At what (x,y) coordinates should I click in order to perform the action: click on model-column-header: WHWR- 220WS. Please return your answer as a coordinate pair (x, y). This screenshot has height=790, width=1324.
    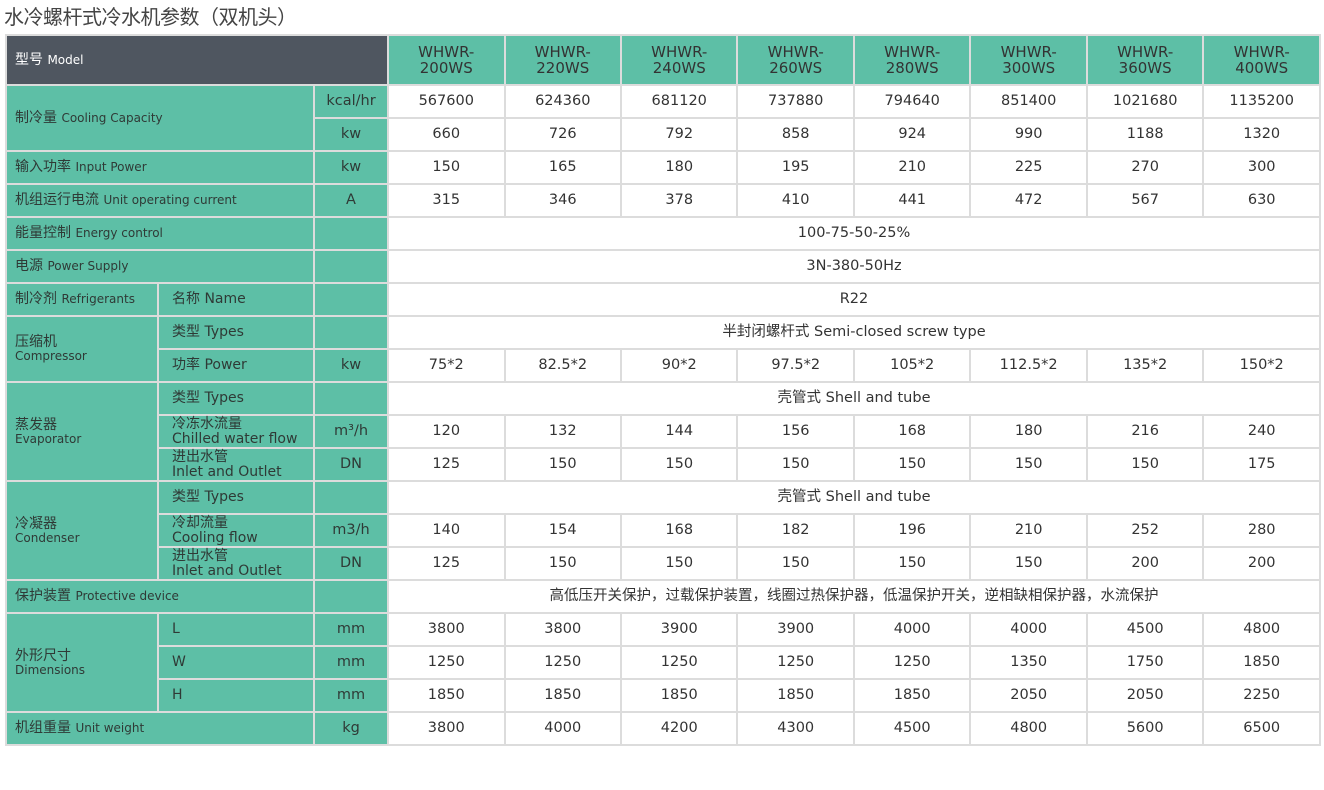
    Looking at the image, I should click on (562, 60).